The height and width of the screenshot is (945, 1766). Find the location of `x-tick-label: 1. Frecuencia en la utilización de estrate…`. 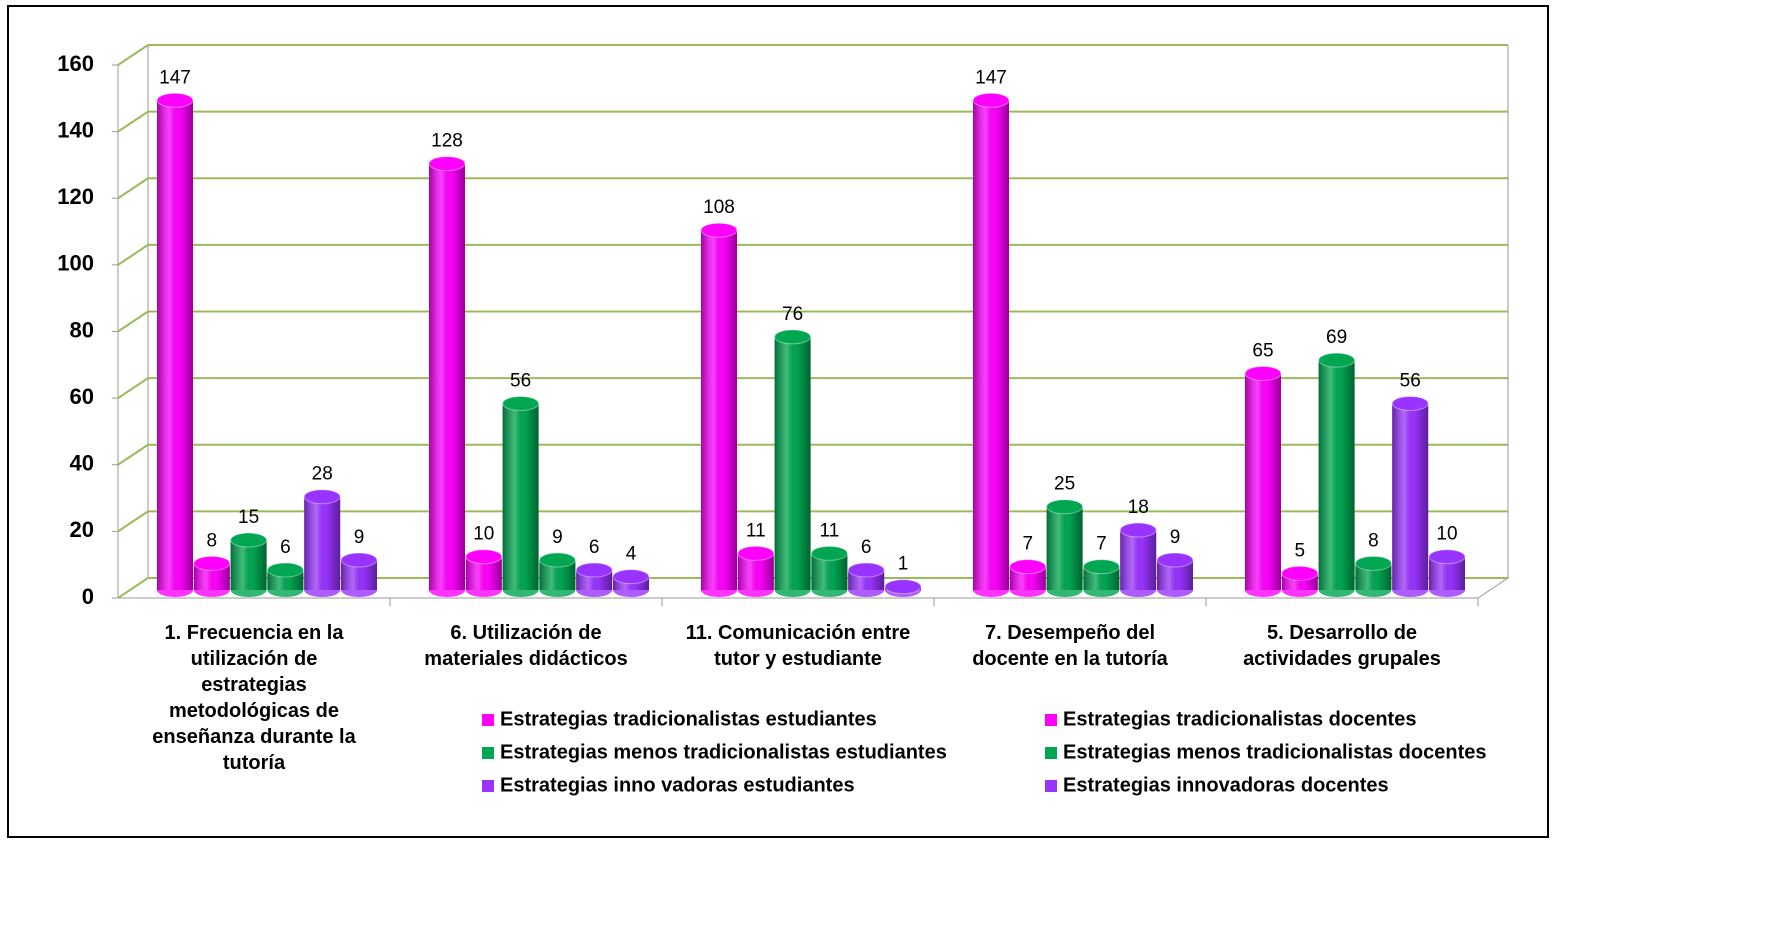

x-tick-label: 1. Frecuencia en la utilización de estrate… is located at coordinates (254, 698).